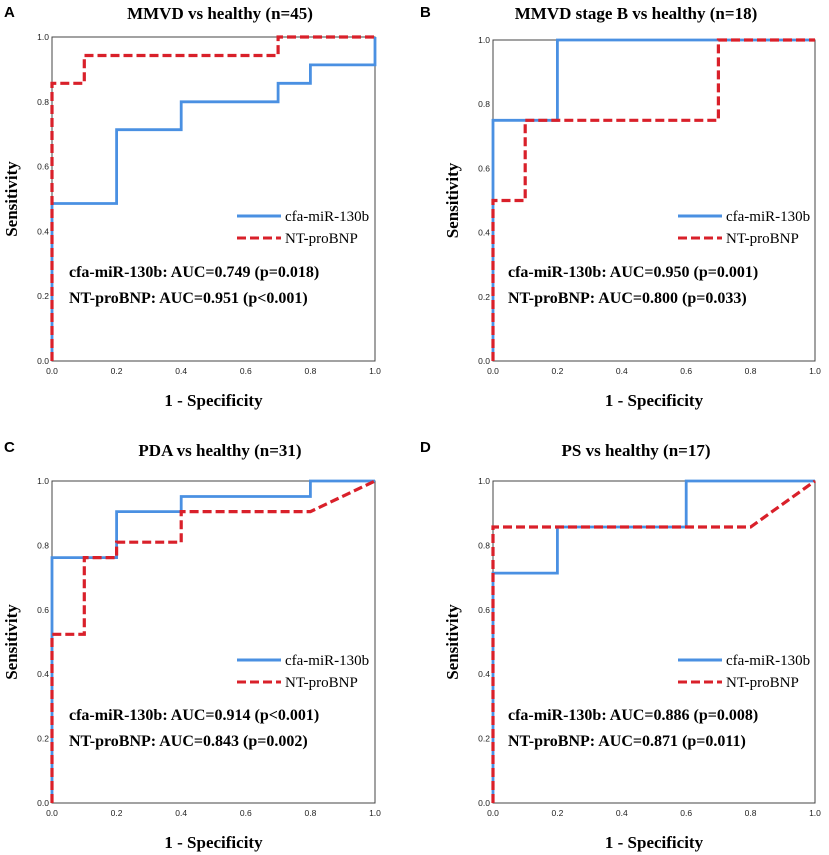 This screenshot has height=855, width=829. What do you see at coordinates (633, 272) in the screenshot?
I see `auc-annotation: cfa-miR-130b: AUC=0.950 (p=0.001)` at bounding box center [633, 272].